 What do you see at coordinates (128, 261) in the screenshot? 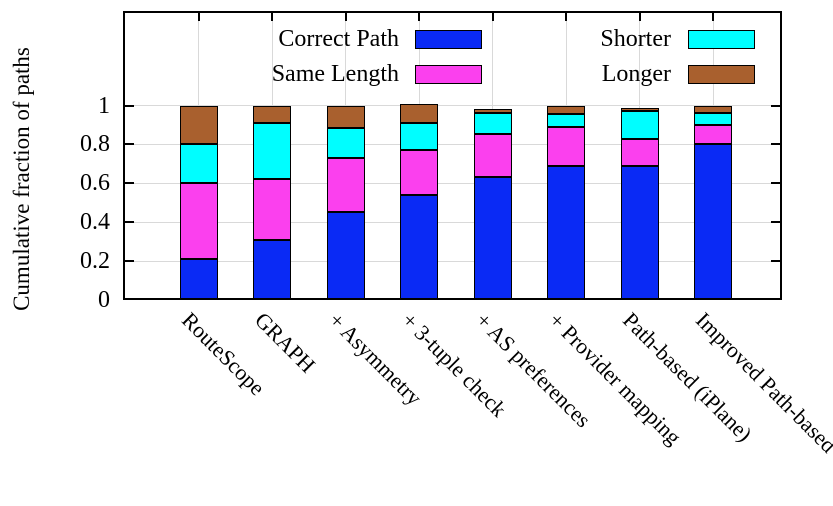
I see `ytick-mark-left-0.2` at bounding box center [128, 261].